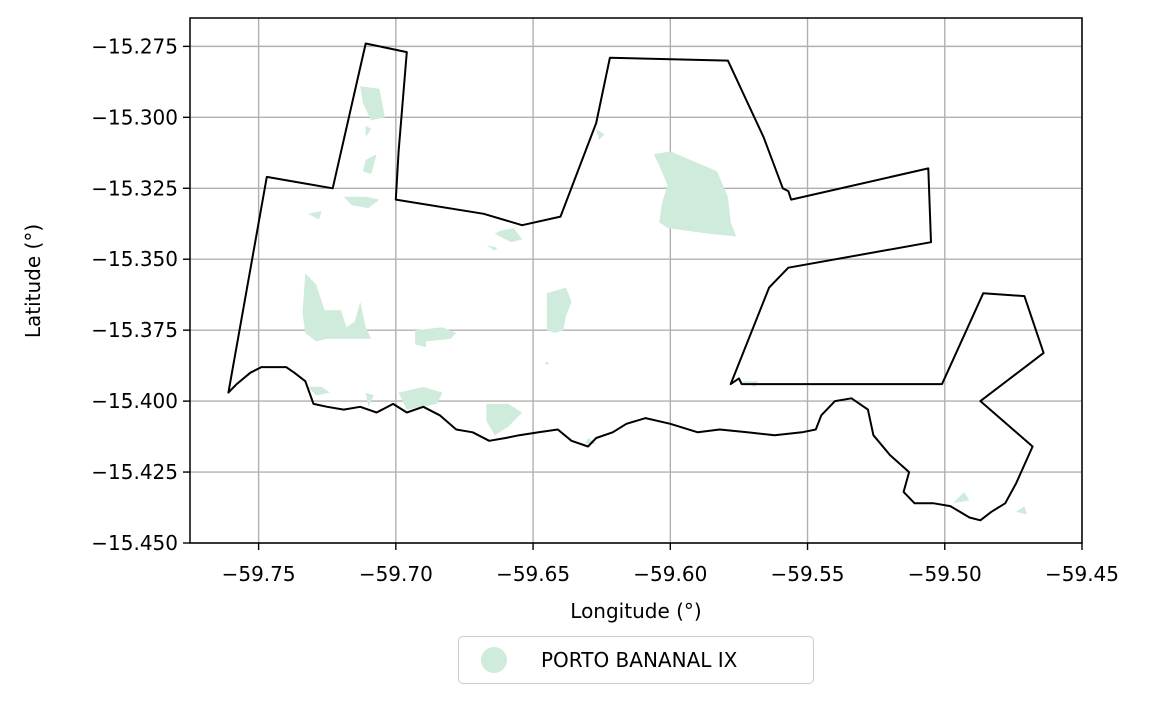 Image resolution: width=1150 pixels, height=703 pixels. I want to click on y-tick-label: −15.350, so click(134, 259).